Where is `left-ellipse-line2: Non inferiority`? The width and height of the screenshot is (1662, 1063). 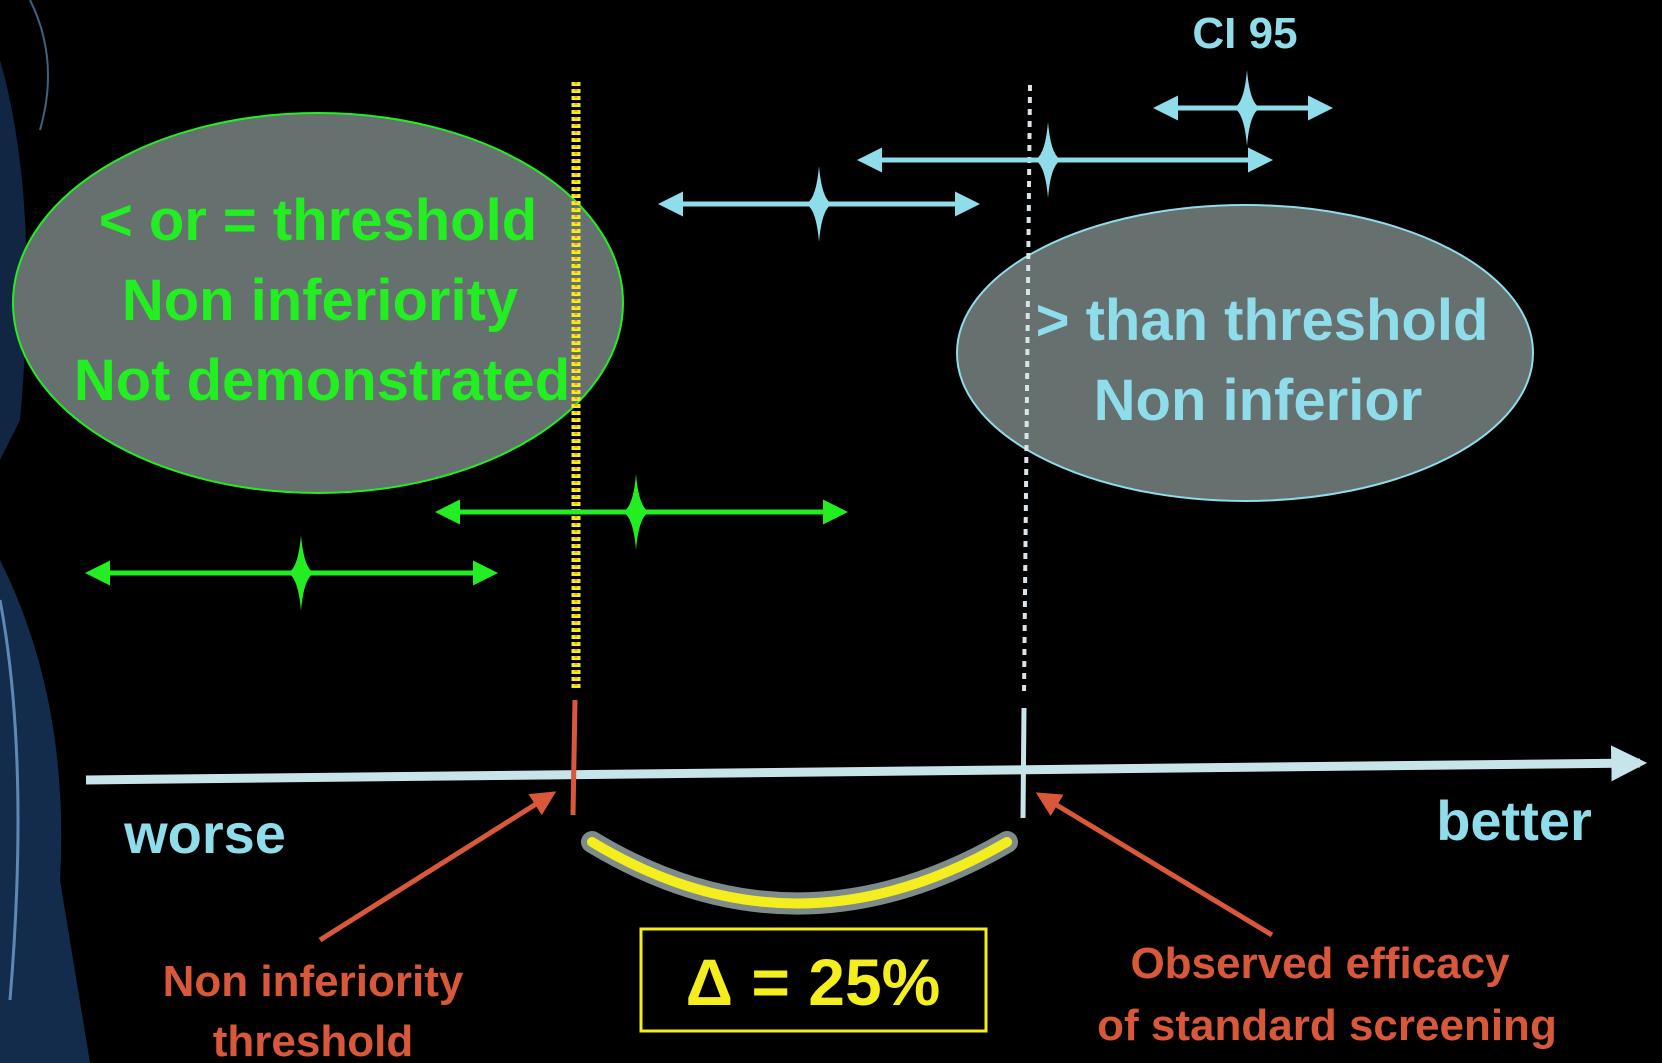
left-ellipse-line2: Non inferiority is located at coordinates (320, 300).